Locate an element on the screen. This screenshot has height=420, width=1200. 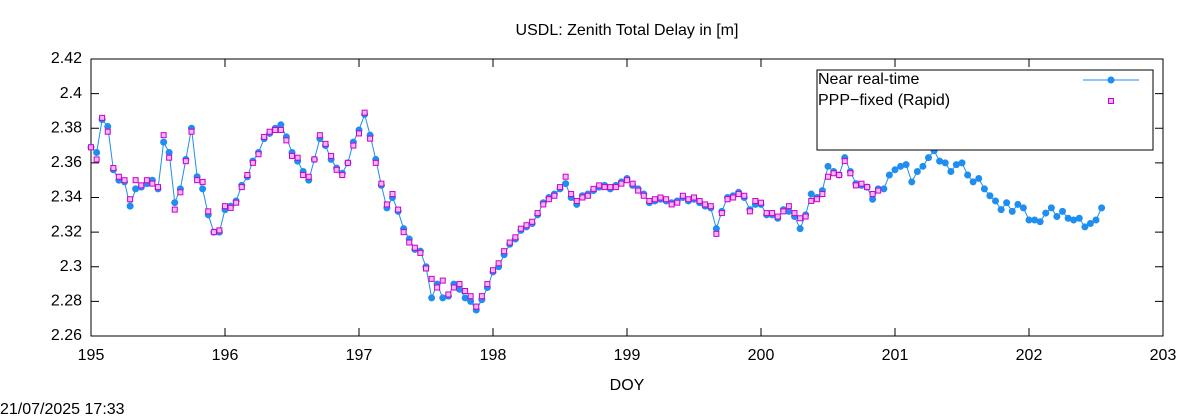
legend-box is located at coordinates (985, 110).